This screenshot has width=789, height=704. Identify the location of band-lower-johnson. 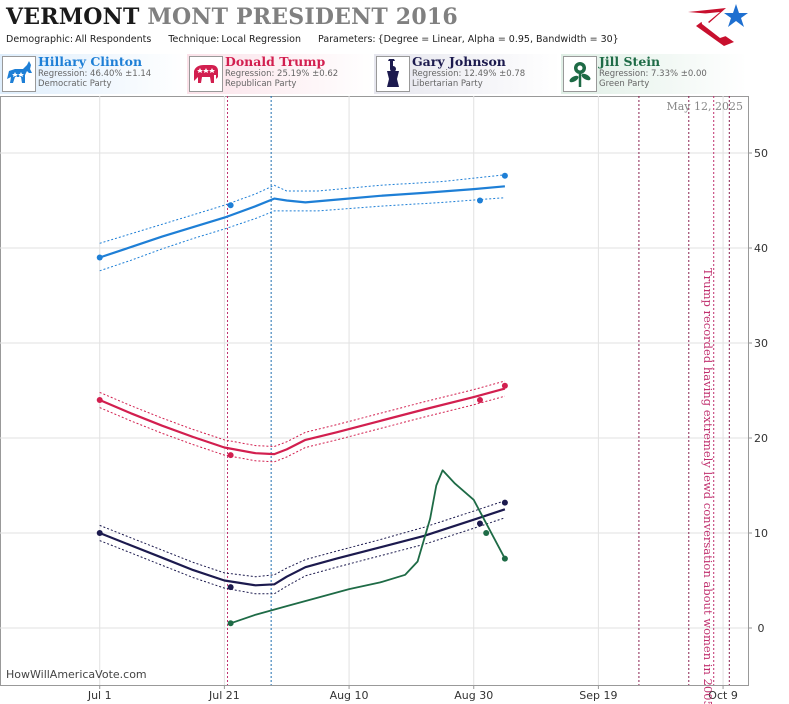
(302, 556).